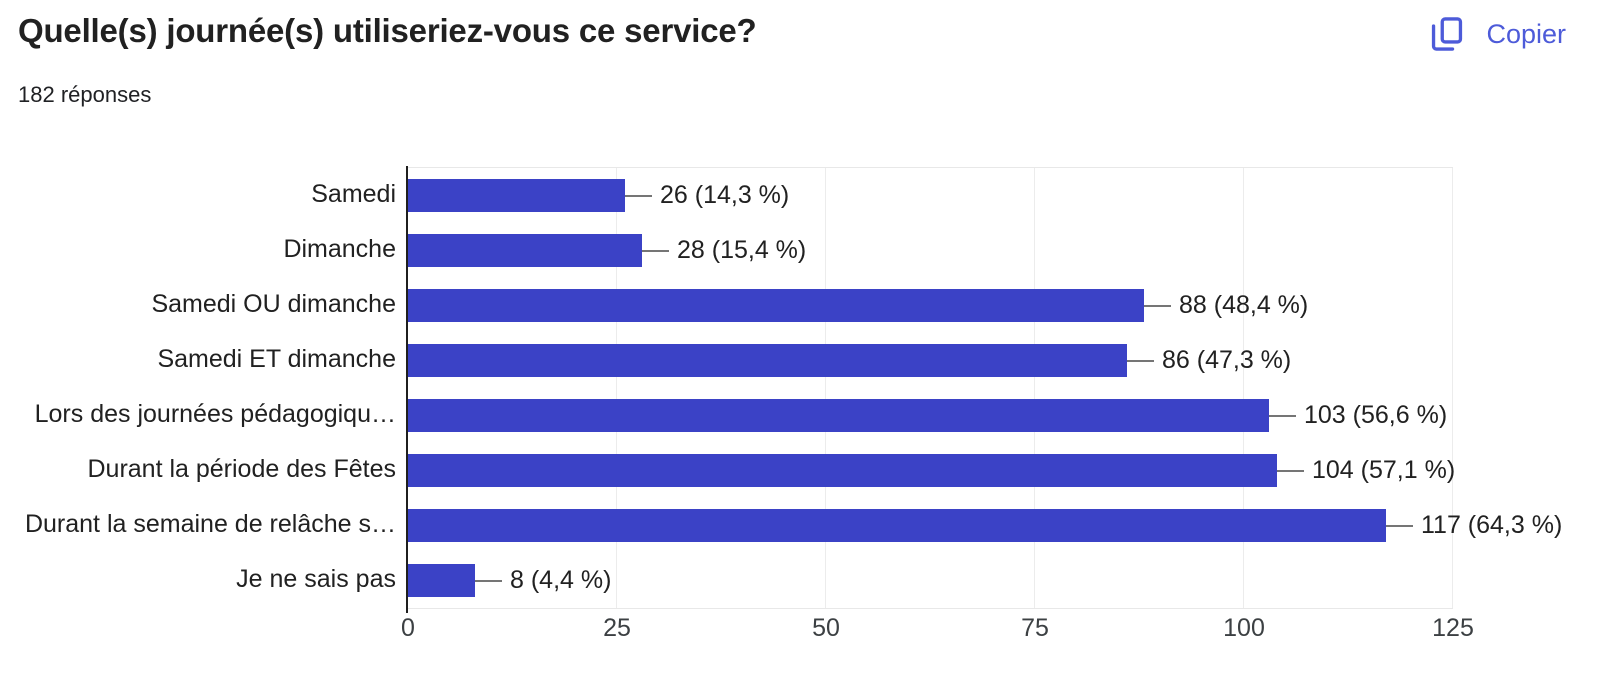 This screenshot has height=692, width=1600. What do you see at coordinates (276, 359) in the screenshot?
I see `category-label: Samedi ET dimanche` at bounding box center [276, 359].